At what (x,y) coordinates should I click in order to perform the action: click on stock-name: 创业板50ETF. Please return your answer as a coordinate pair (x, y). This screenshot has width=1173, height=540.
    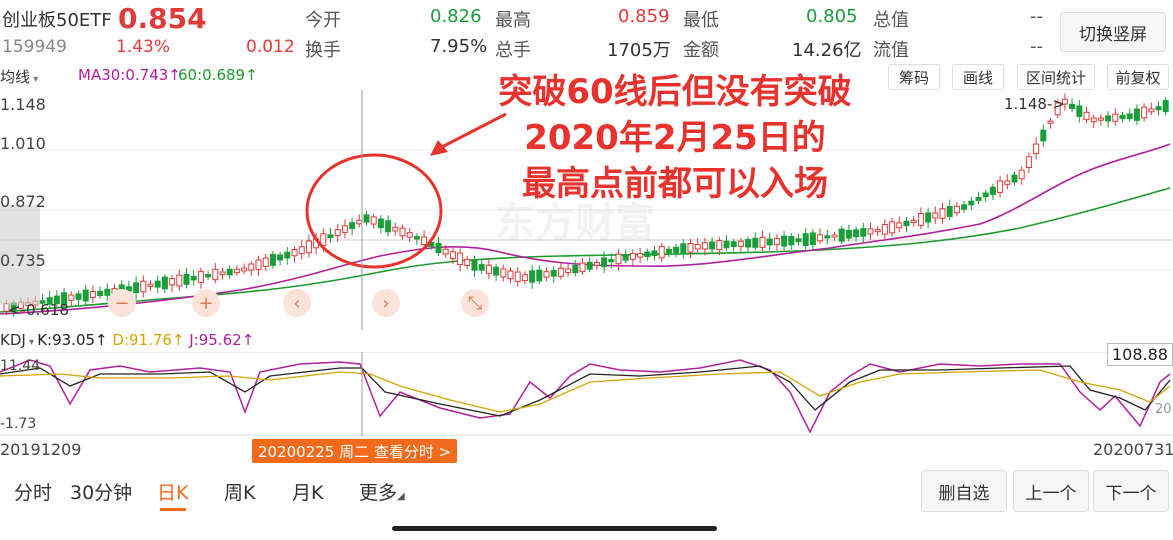
    Looking at the image, I should click on (57, 20).